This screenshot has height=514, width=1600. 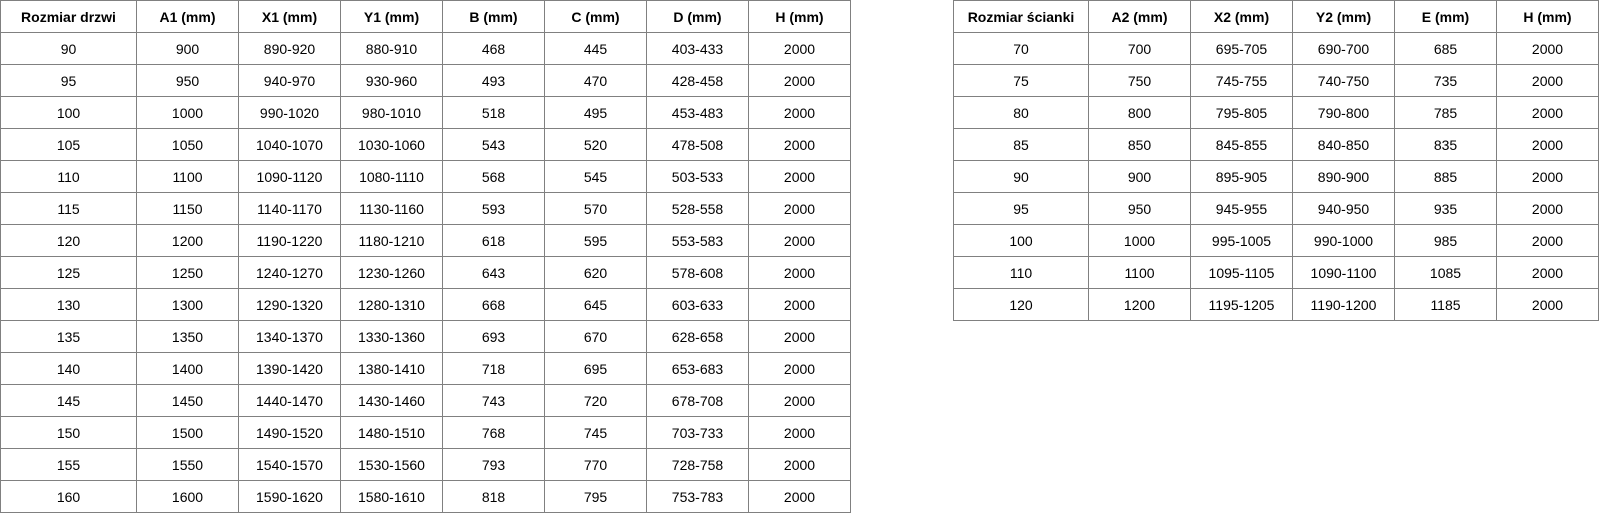 What do you see at coordinates (68, 16) in the screenshot?
I see `column-header: Rozmiar drzwi` at bounding box center [68, 16].